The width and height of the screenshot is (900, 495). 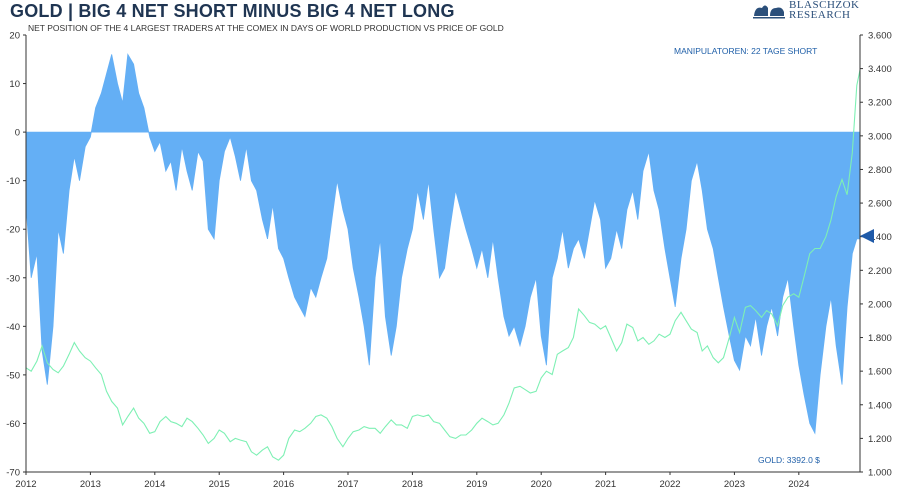 I want to click on y-right-tick-label: 1.800, so click(x=880, y=338).